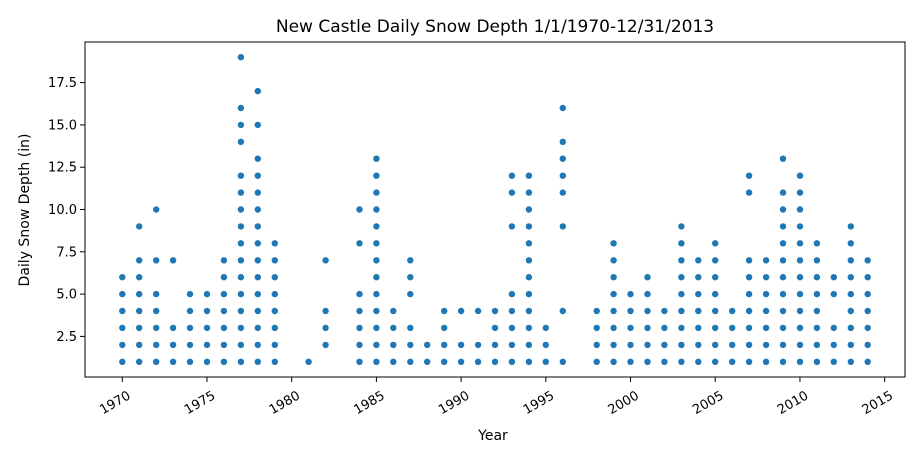 The height and width of the screenshot is (460, 920). I want to click on x-tick-label: 2005, so click(708, 403).